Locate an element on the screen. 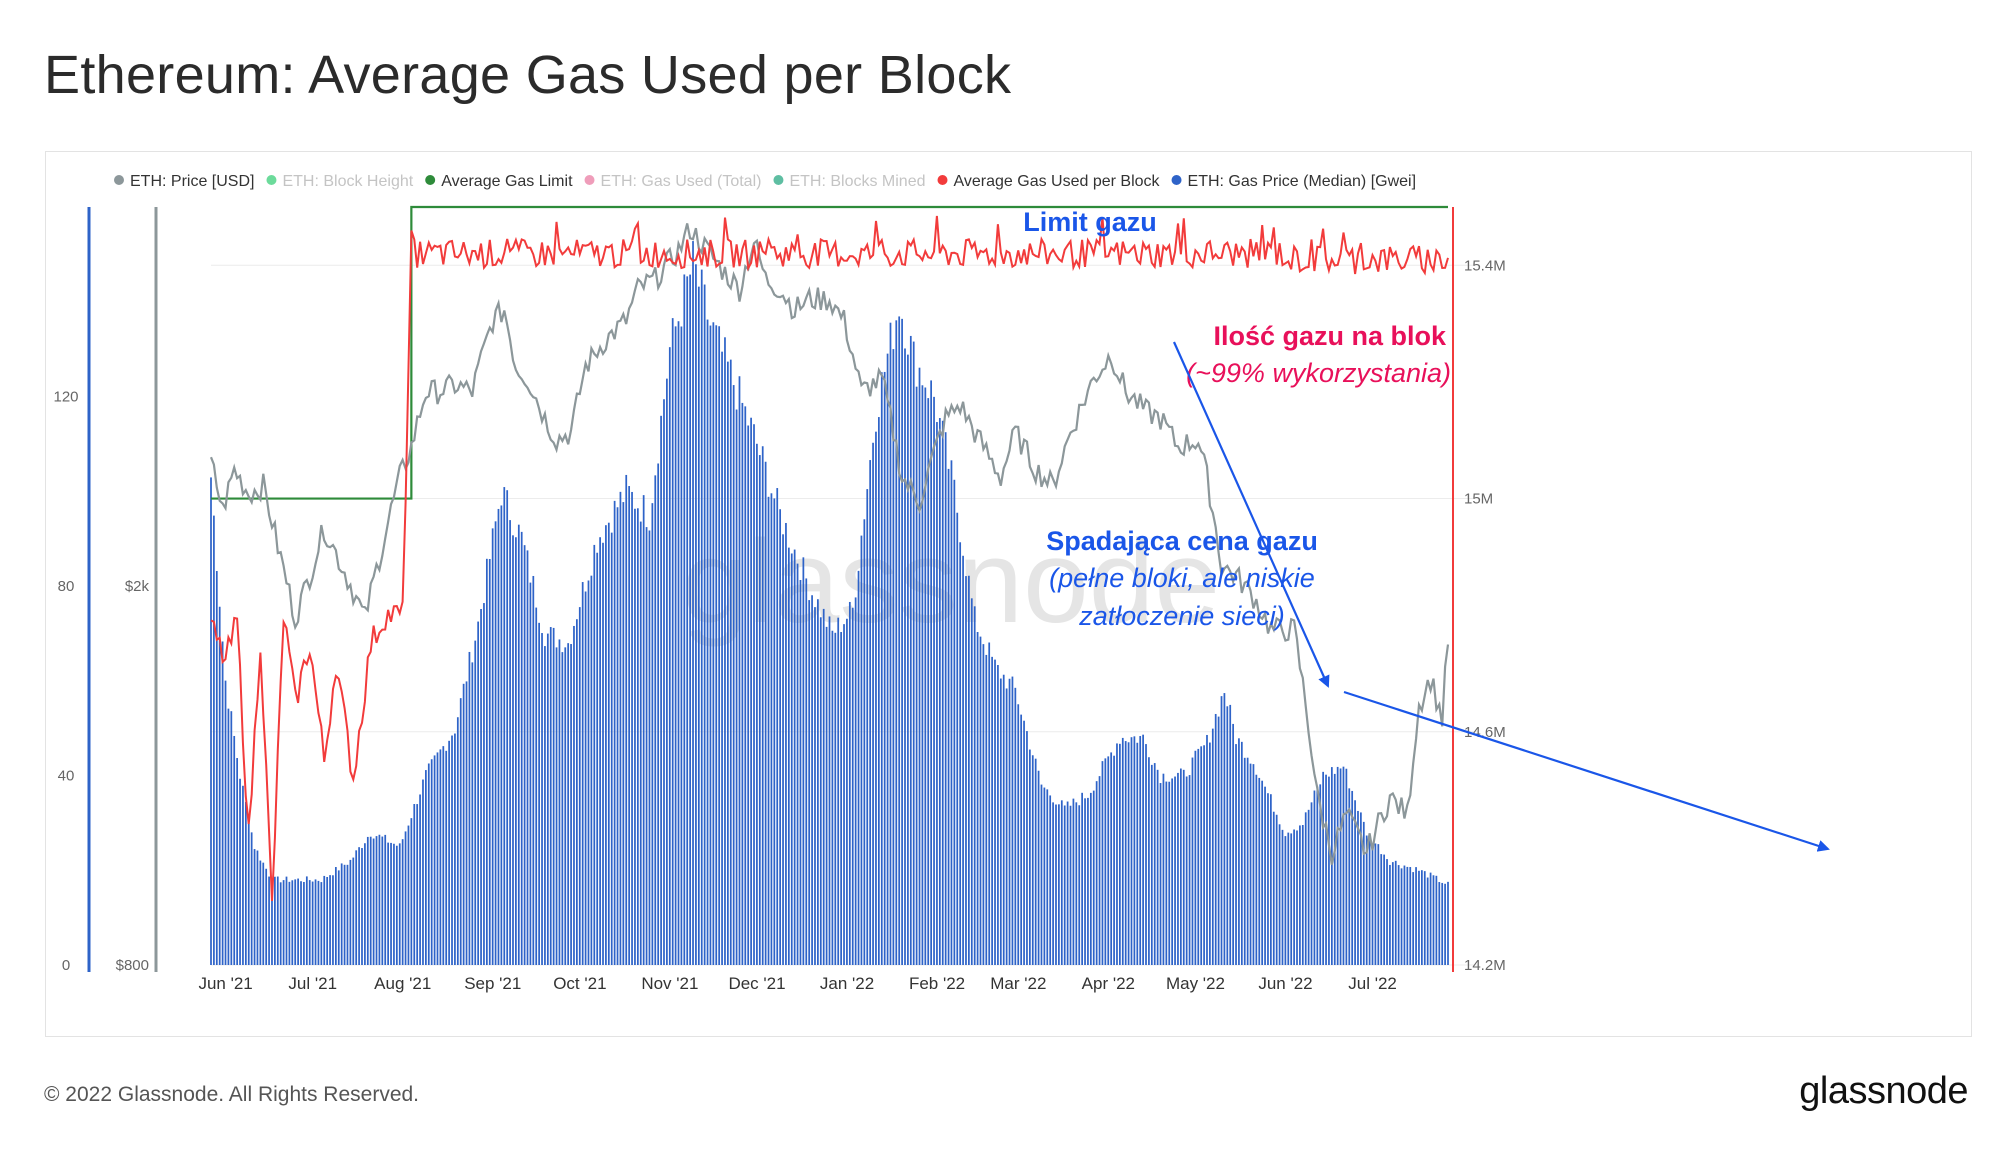  legend-item: ETH: Block Height is located at coordinates (340, 181).